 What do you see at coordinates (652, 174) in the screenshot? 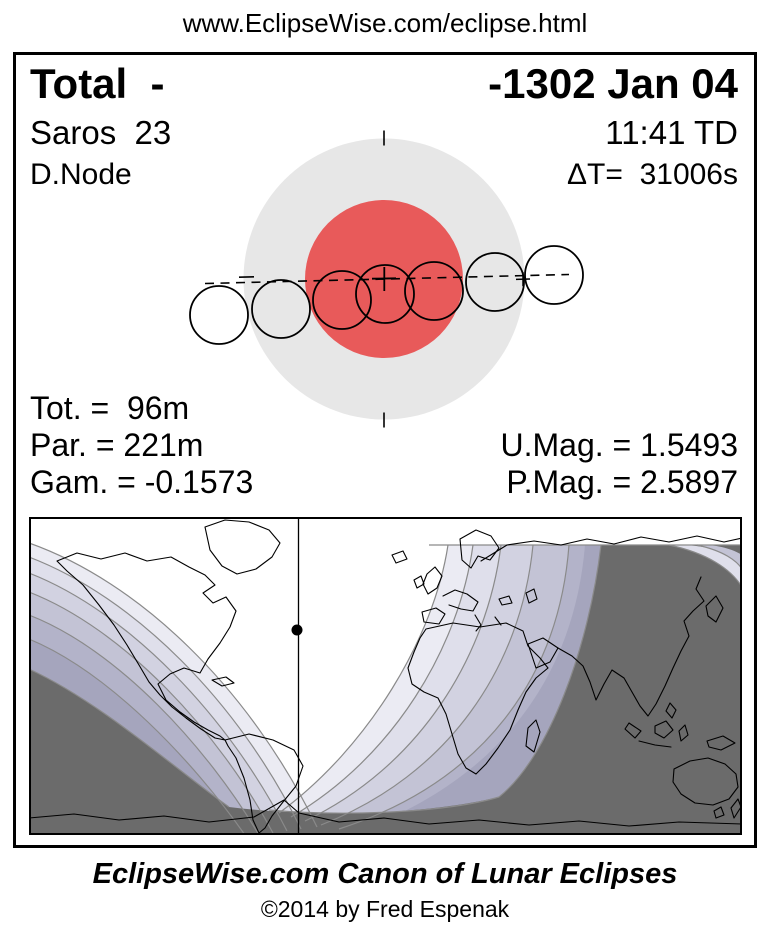
I see `delta-t-value: ΔT= 31006s` at bounding box center [652, 174].